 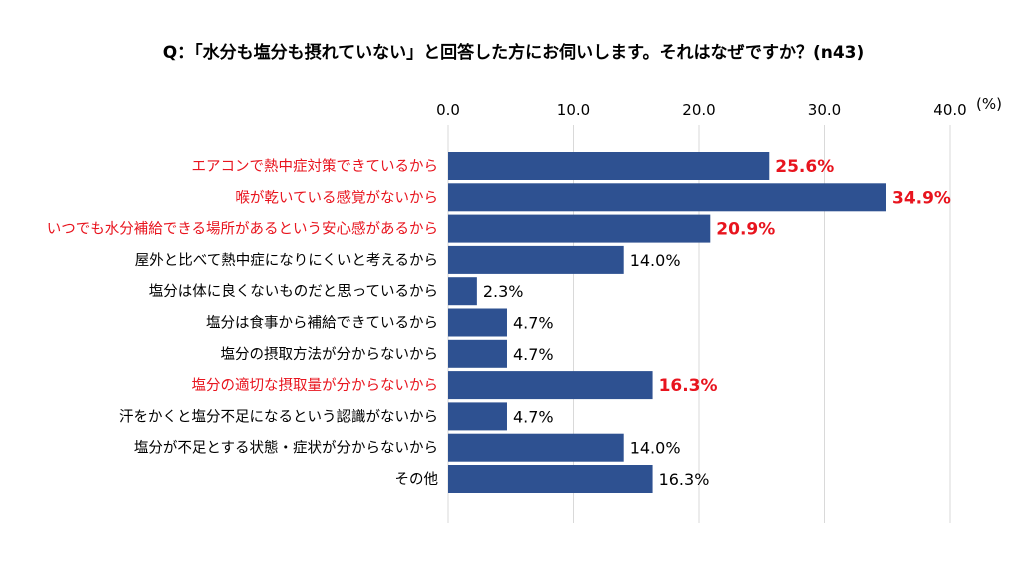 What do you see at coordinates (286, 448) in the screenshot?
I see `category-label: 塩分が不足とする状態・症状が分からないから` at bounding box center [286, 448].